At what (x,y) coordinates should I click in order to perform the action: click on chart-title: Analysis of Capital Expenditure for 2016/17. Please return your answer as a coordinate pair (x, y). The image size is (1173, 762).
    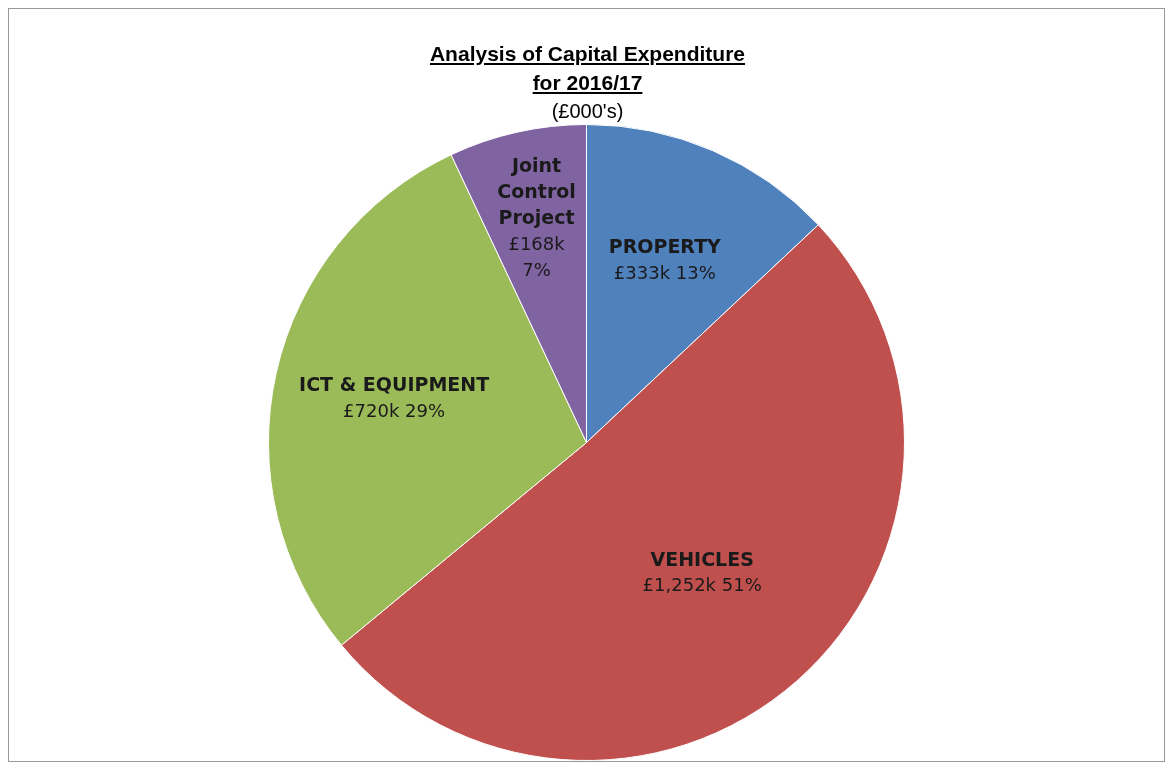
    Looking at the image, I should click on (587, 68).